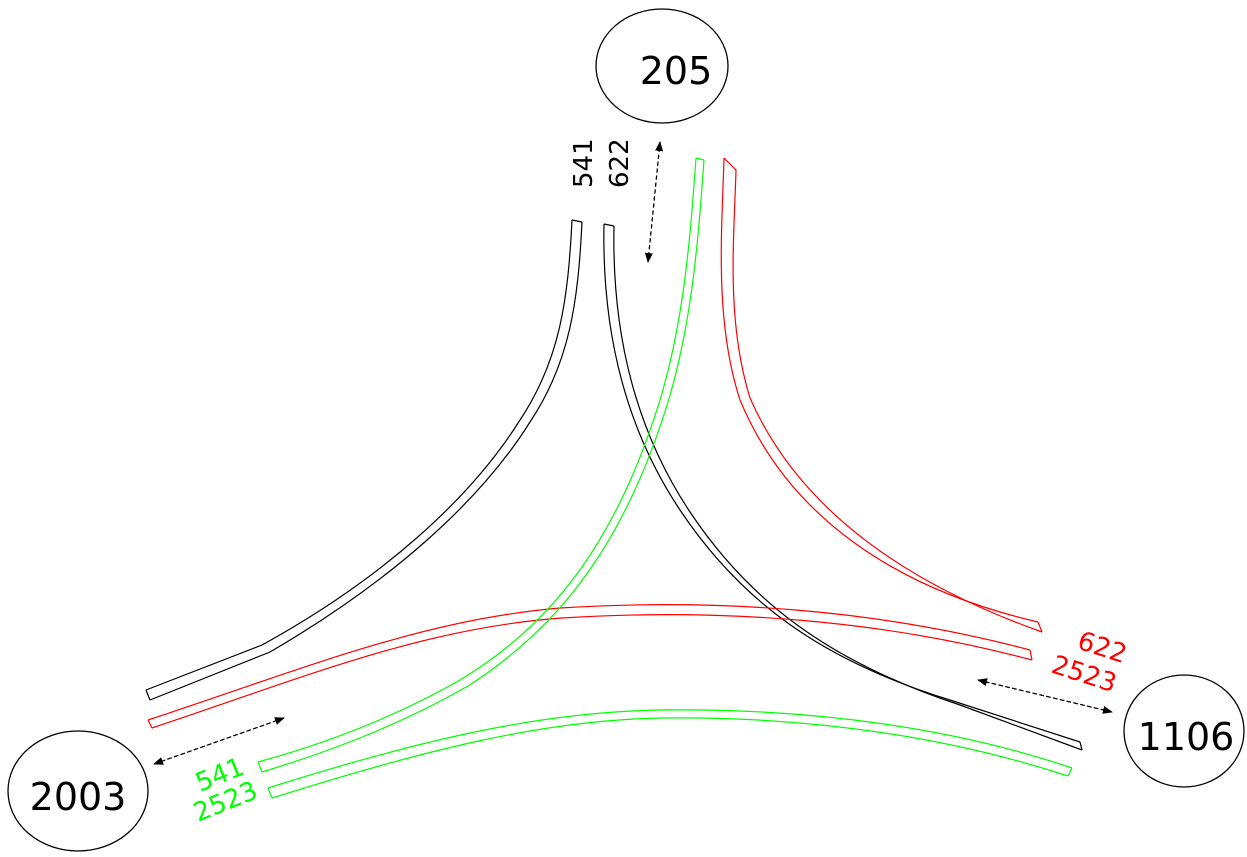  What do you see at coordinates (620, 163) in the screenshot?
I see `label-black-622: 622` at bounding box center [620, 163].